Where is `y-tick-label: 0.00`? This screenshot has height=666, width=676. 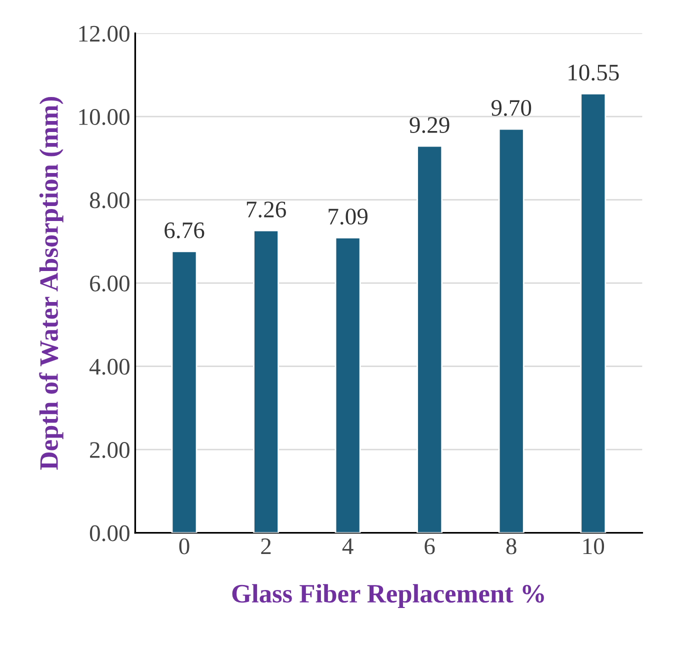
y-tick-label: 0.00 is located at coordinates (110, 533).